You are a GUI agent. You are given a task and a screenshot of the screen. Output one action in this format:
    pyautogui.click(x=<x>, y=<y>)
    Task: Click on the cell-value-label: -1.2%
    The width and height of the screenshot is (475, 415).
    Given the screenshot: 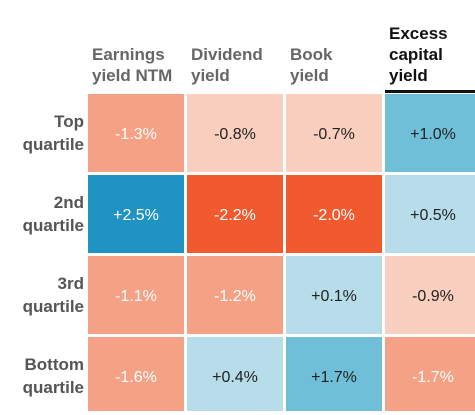 What is the action you would take?
    pyautogui.click(x=235, y=296)
    